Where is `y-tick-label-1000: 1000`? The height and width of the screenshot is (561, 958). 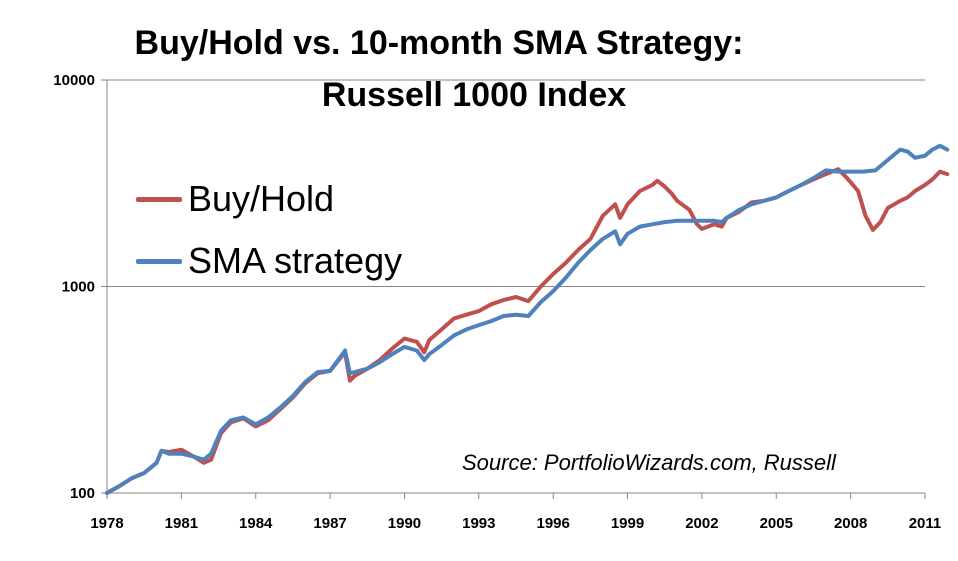
y-tick-label-1000: 1000 is located at coordinates (78, 287).